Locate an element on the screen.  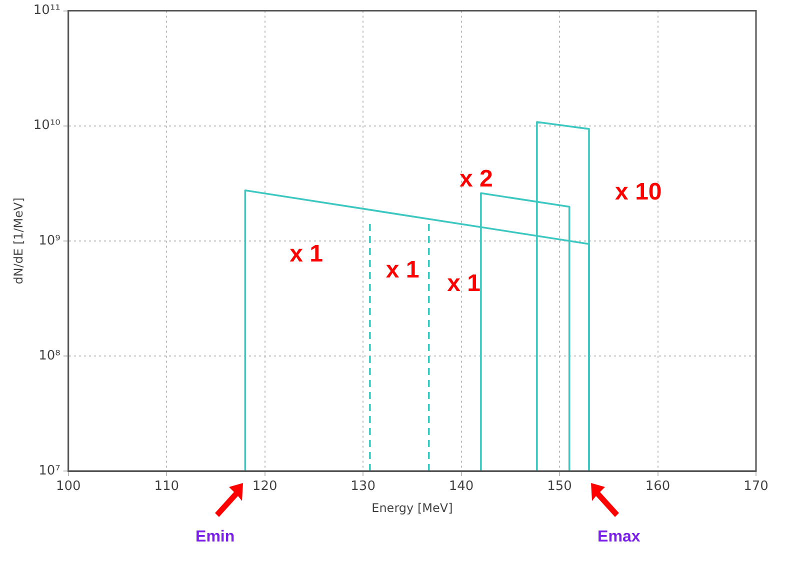
annotation: x 10 is located at coordinates (638, 192).